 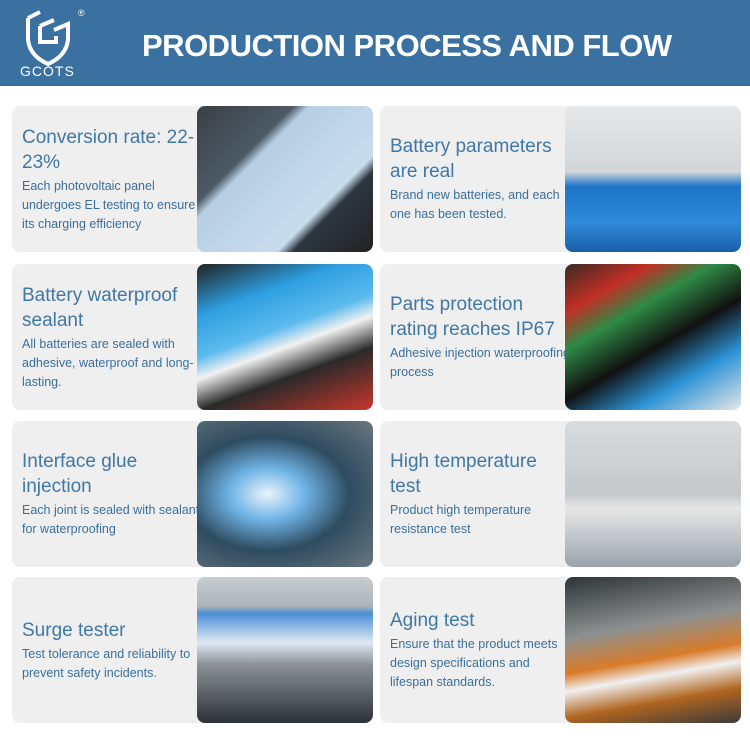 What do you see at coordinates (108, 149) in the screenshot?
I see `card-title: Conversion rate: 22-23%` at bounding box center [108, 149].